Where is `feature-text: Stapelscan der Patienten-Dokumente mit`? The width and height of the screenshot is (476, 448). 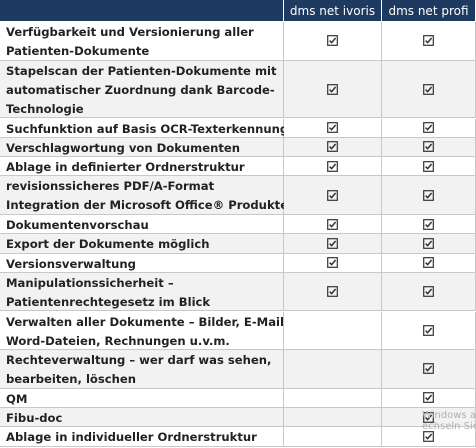
feature-text: Stapelscan der Patienten-Dokumente mit is located at coordinates (141, 70).